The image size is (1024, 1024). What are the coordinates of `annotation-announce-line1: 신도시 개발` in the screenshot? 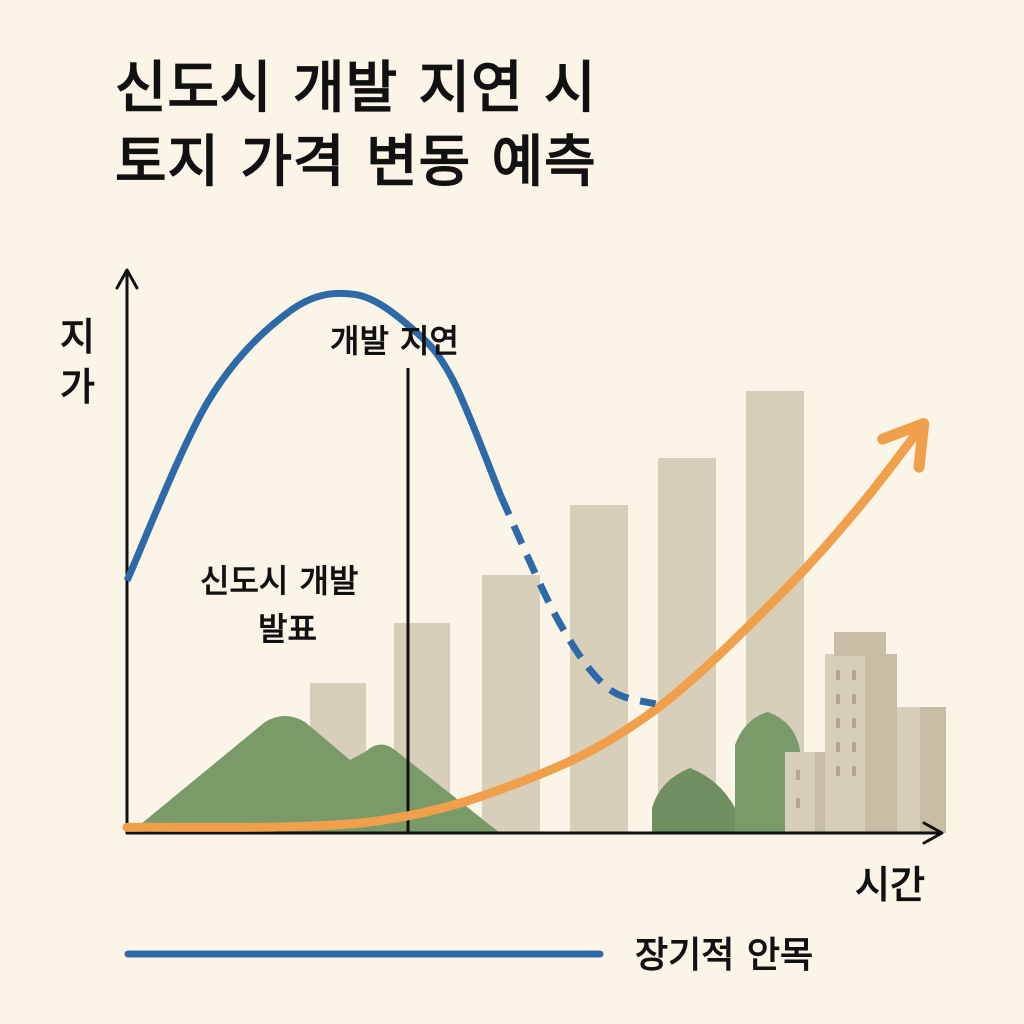 It's located at (279, 581).